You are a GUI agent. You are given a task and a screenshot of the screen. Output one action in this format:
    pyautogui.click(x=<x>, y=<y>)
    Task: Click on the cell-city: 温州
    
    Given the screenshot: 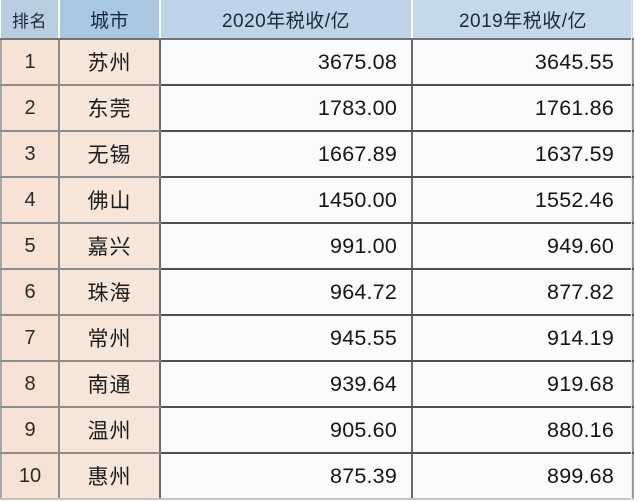 What is the action you would take?
    pyautogui.click(x=110, y=430)
    